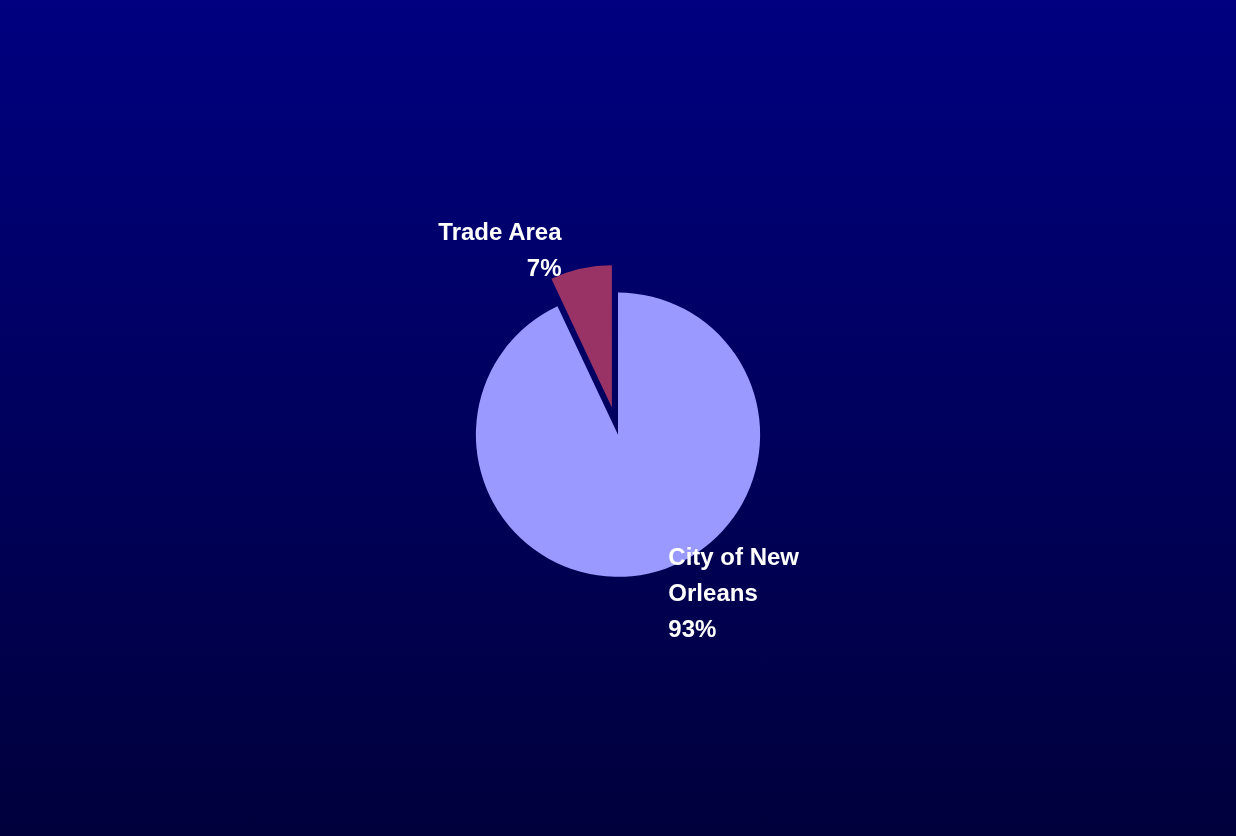 The width and height of the screenshot is (1236, 836). What do you see at coordinates (500, 231) in the screenshot?
I see `slice-label: Trade Area` at bounding box center [500, 231].